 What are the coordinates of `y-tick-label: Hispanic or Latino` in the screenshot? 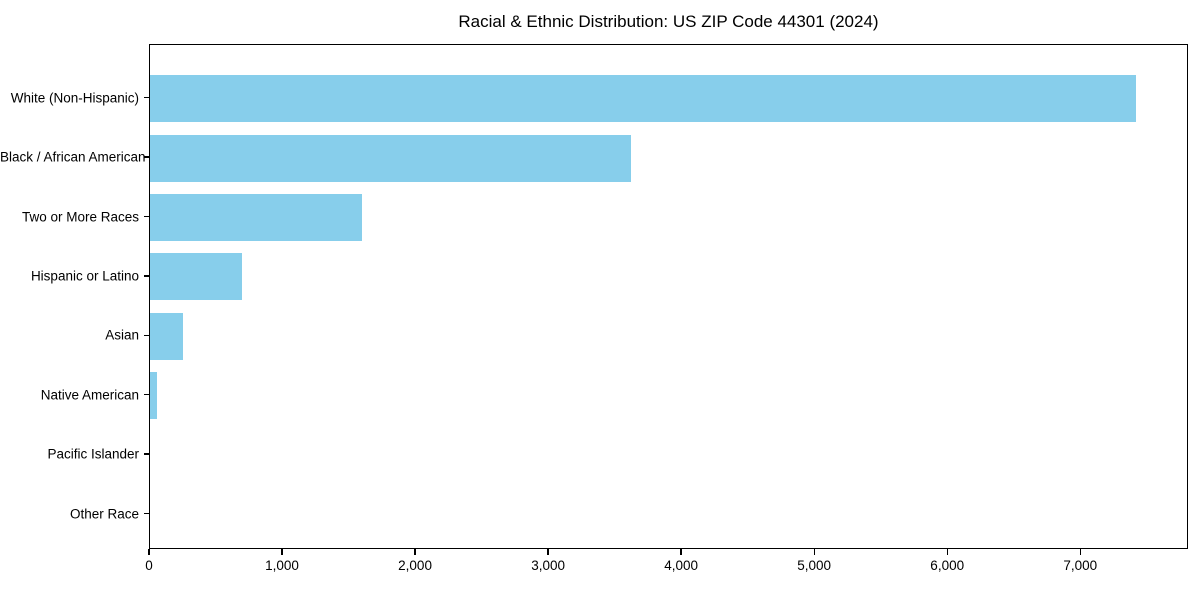 It's located at (84, 276).